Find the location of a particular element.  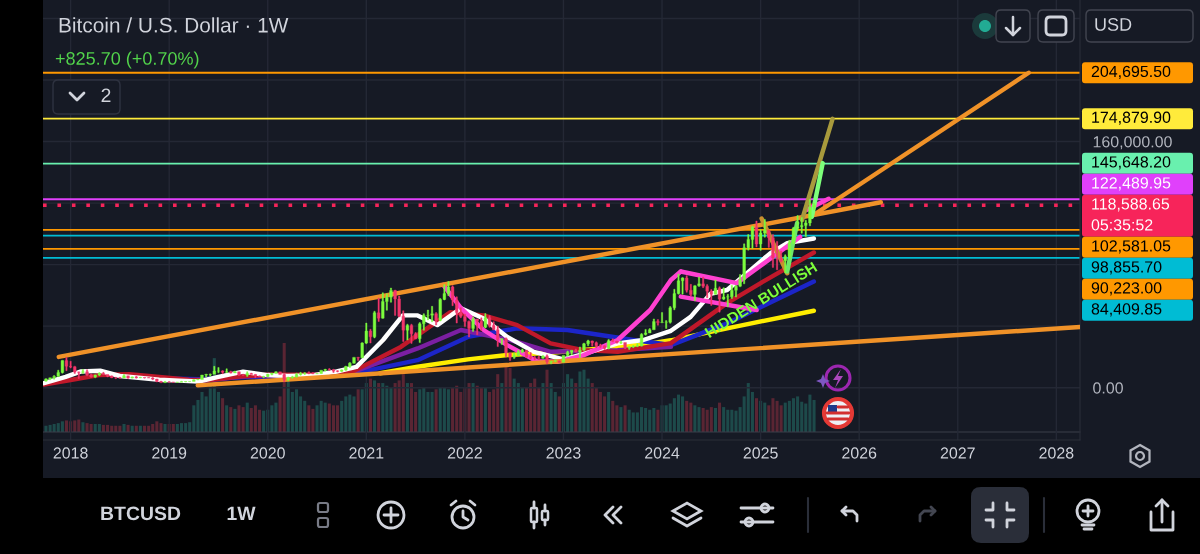

ref-line-label: 98,855.70 is located at coordinates (1126, 268).